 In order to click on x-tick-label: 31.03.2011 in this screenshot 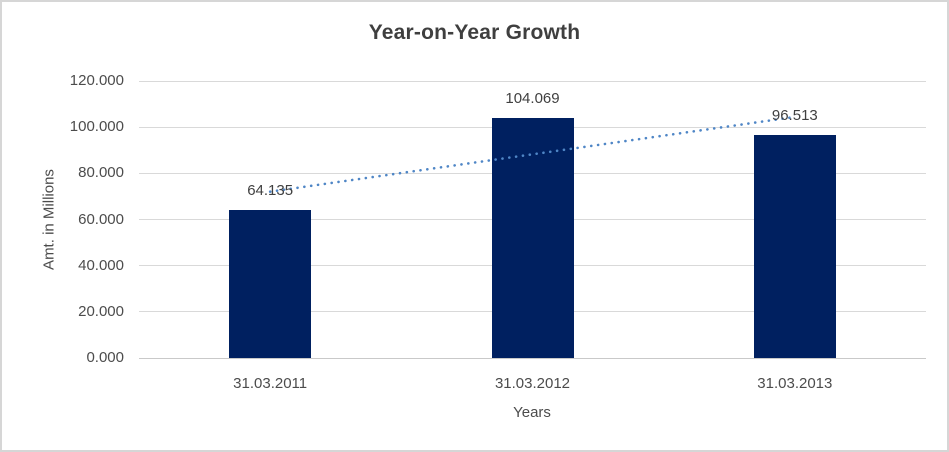, I will do `click(270, 383)`.